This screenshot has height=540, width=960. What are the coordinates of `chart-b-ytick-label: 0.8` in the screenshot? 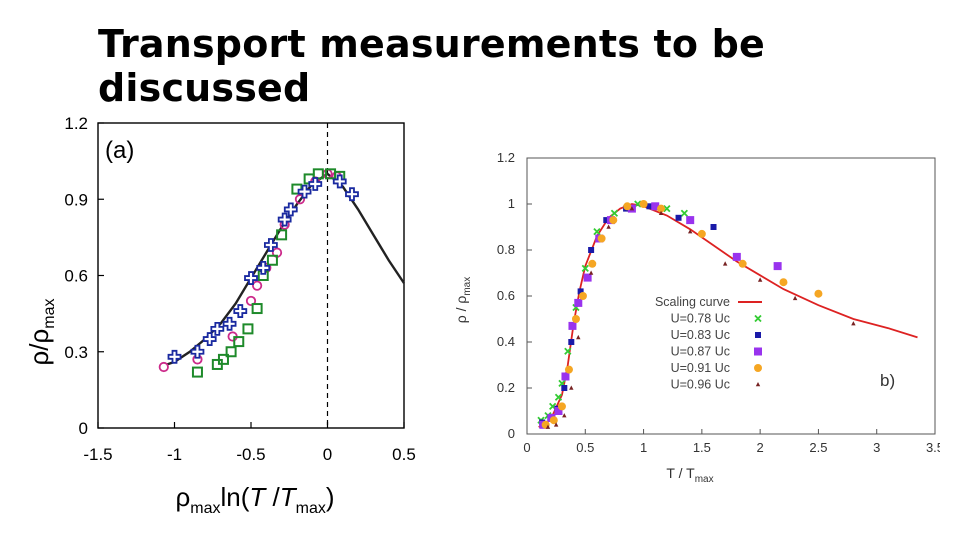 It's located at (506, 249).